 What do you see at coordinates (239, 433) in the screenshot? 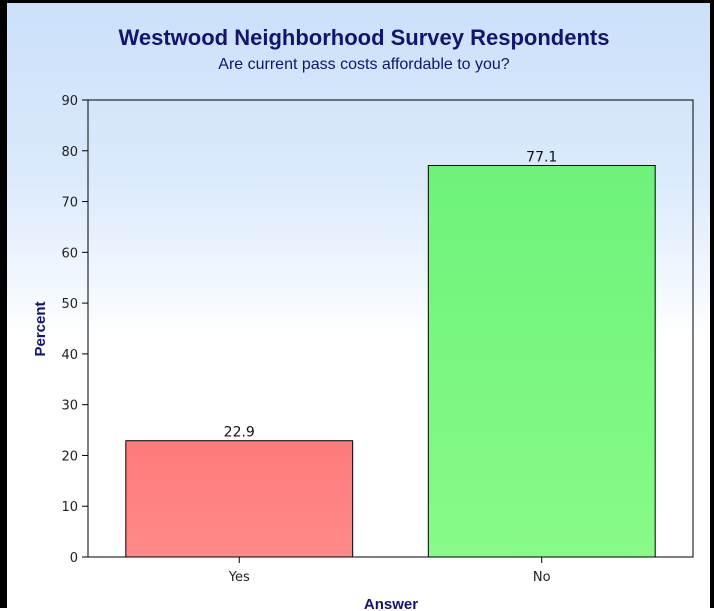
I see `data-label-yes: 22.9` at bounding box center [239, 433].